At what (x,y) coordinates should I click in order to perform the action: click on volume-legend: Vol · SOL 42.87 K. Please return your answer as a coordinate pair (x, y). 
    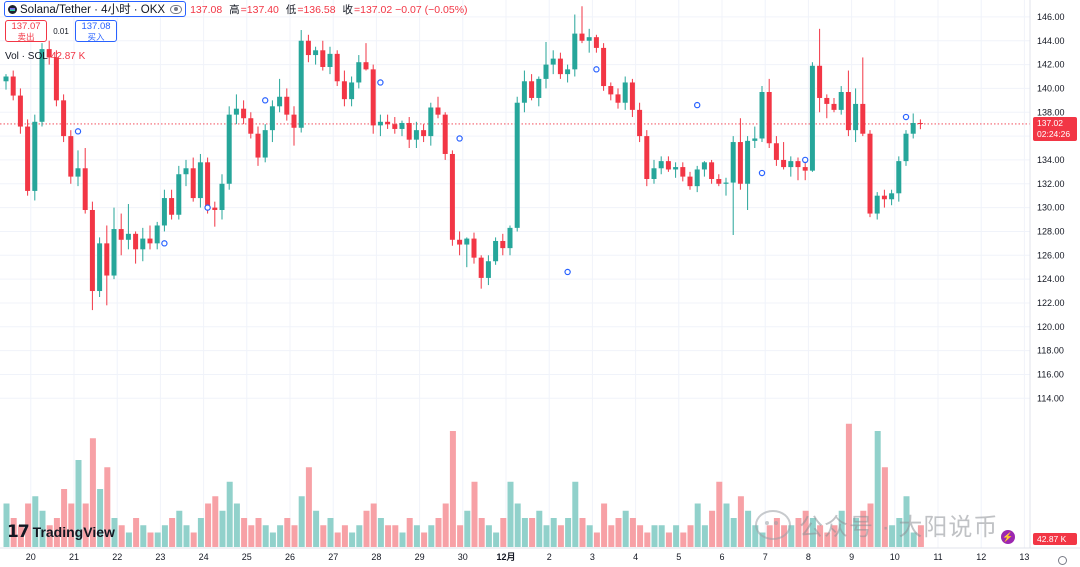
    Looking at the image, I should click on (45, 56).